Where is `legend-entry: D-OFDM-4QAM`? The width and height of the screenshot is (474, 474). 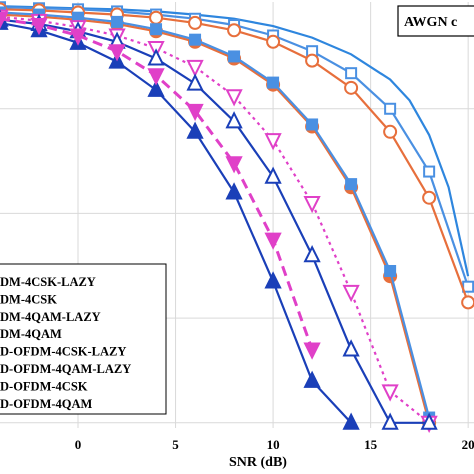
legend-entry: D-OFDM-4QAM is located at coordinates (46, 404).